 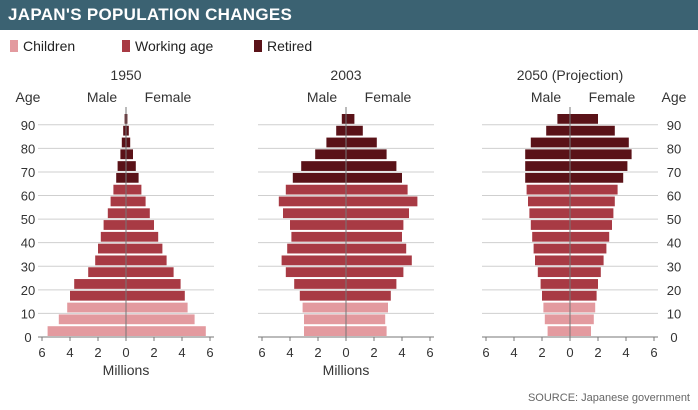 What do you see at coordinates (28, 196) in the screenshot?
I see `age-tick-left-60: 60` at bounding box center [28, 196].